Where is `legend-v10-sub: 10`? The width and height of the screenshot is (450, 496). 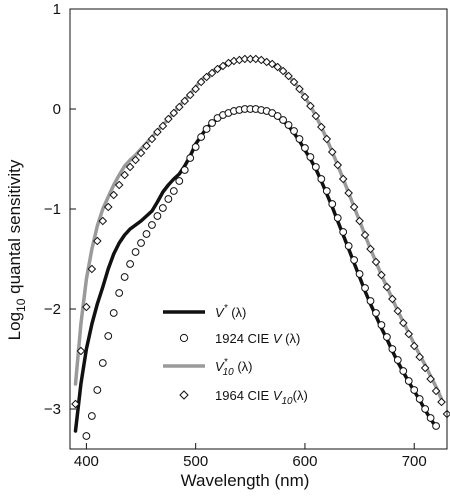
legend-v10-sub: 10 is located at coordinates (229, 372).